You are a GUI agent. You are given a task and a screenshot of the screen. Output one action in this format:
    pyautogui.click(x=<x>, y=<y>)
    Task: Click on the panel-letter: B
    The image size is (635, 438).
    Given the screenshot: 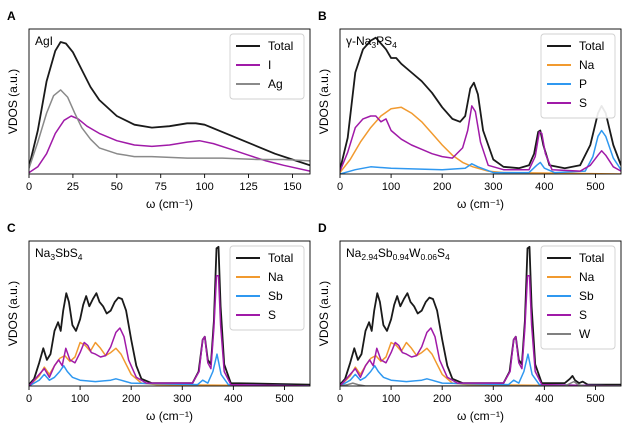 What is the action you would take?
    pyautogui.click(x=322, y=16)
    